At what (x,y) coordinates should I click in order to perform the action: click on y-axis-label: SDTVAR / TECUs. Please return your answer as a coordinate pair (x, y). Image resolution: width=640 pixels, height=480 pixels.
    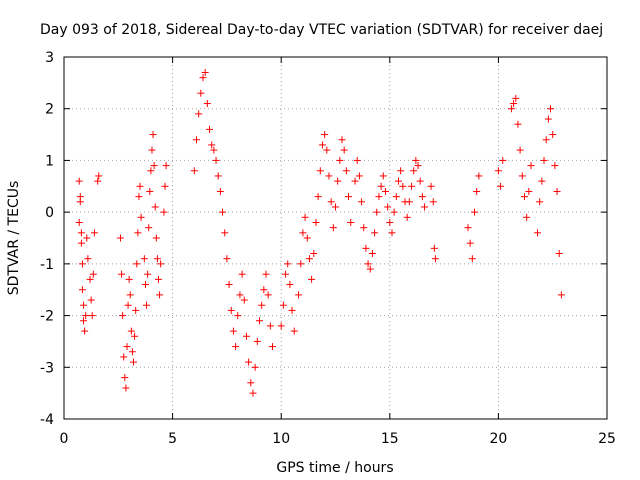
    Looking at the image, I should click on (14, 238).